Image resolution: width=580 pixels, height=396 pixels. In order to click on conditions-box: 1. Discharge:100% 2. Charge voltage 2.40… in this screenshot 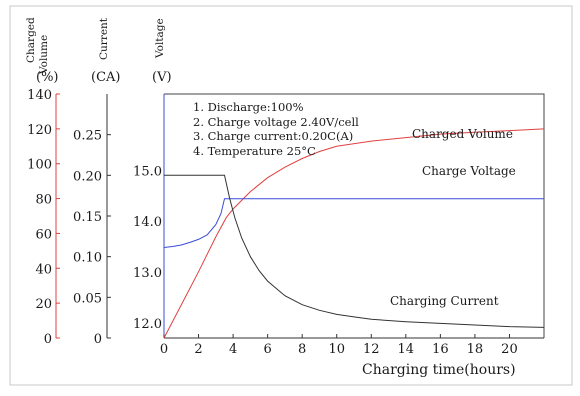, I will do `click(276, 129)`.